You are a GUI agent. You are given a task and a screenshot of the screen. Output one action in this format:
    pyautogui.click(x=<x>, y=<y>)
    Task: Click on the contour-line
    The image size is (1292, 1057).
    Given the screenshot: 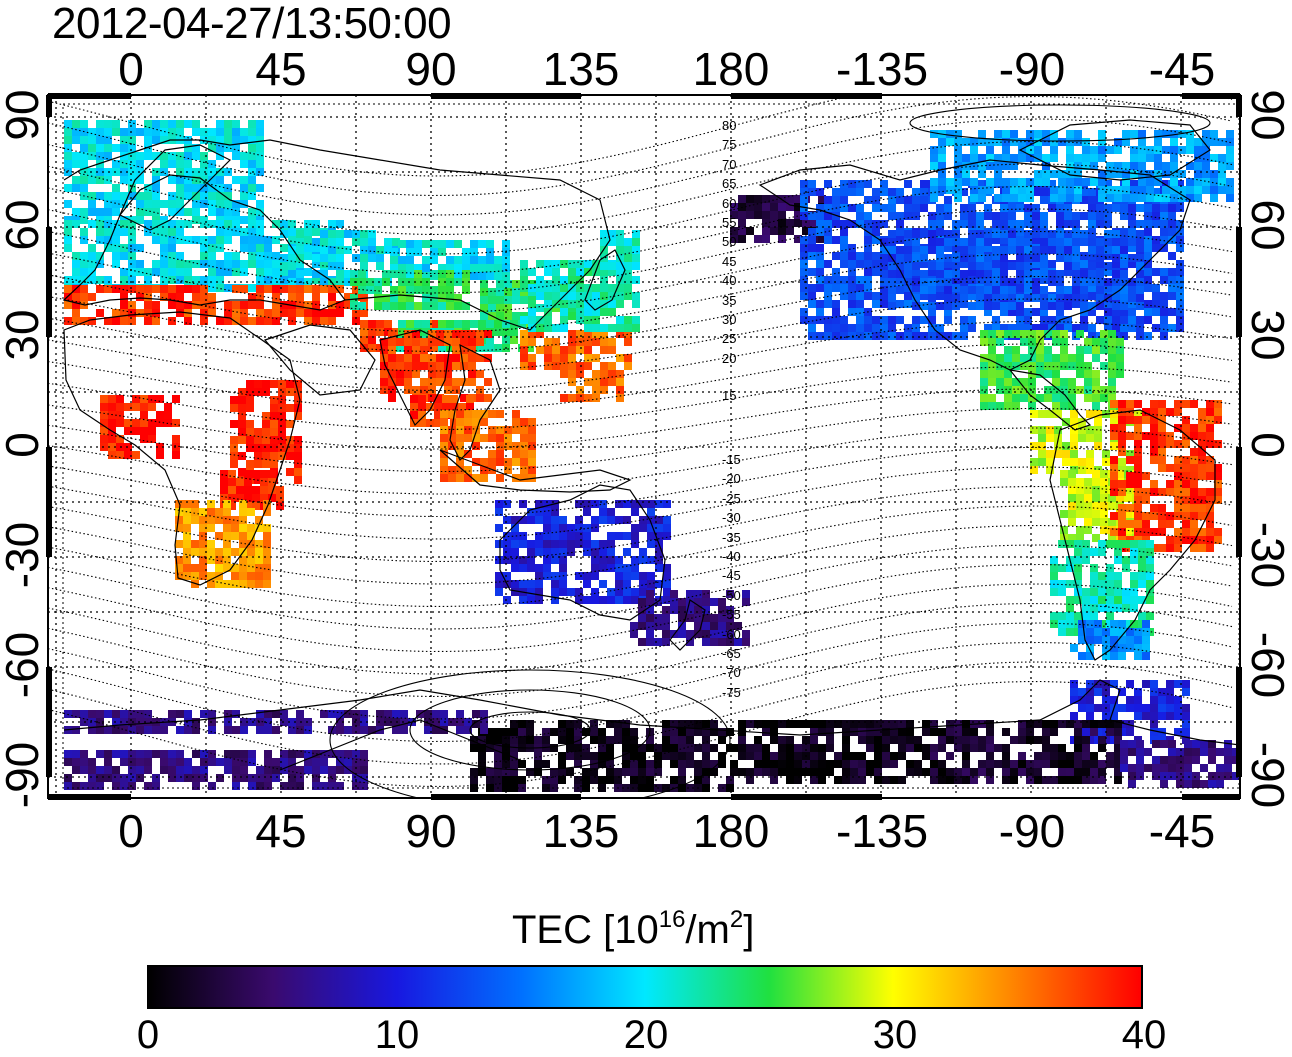 What is the action you would take?
    pyautogui.click(x=640, y=629)
    